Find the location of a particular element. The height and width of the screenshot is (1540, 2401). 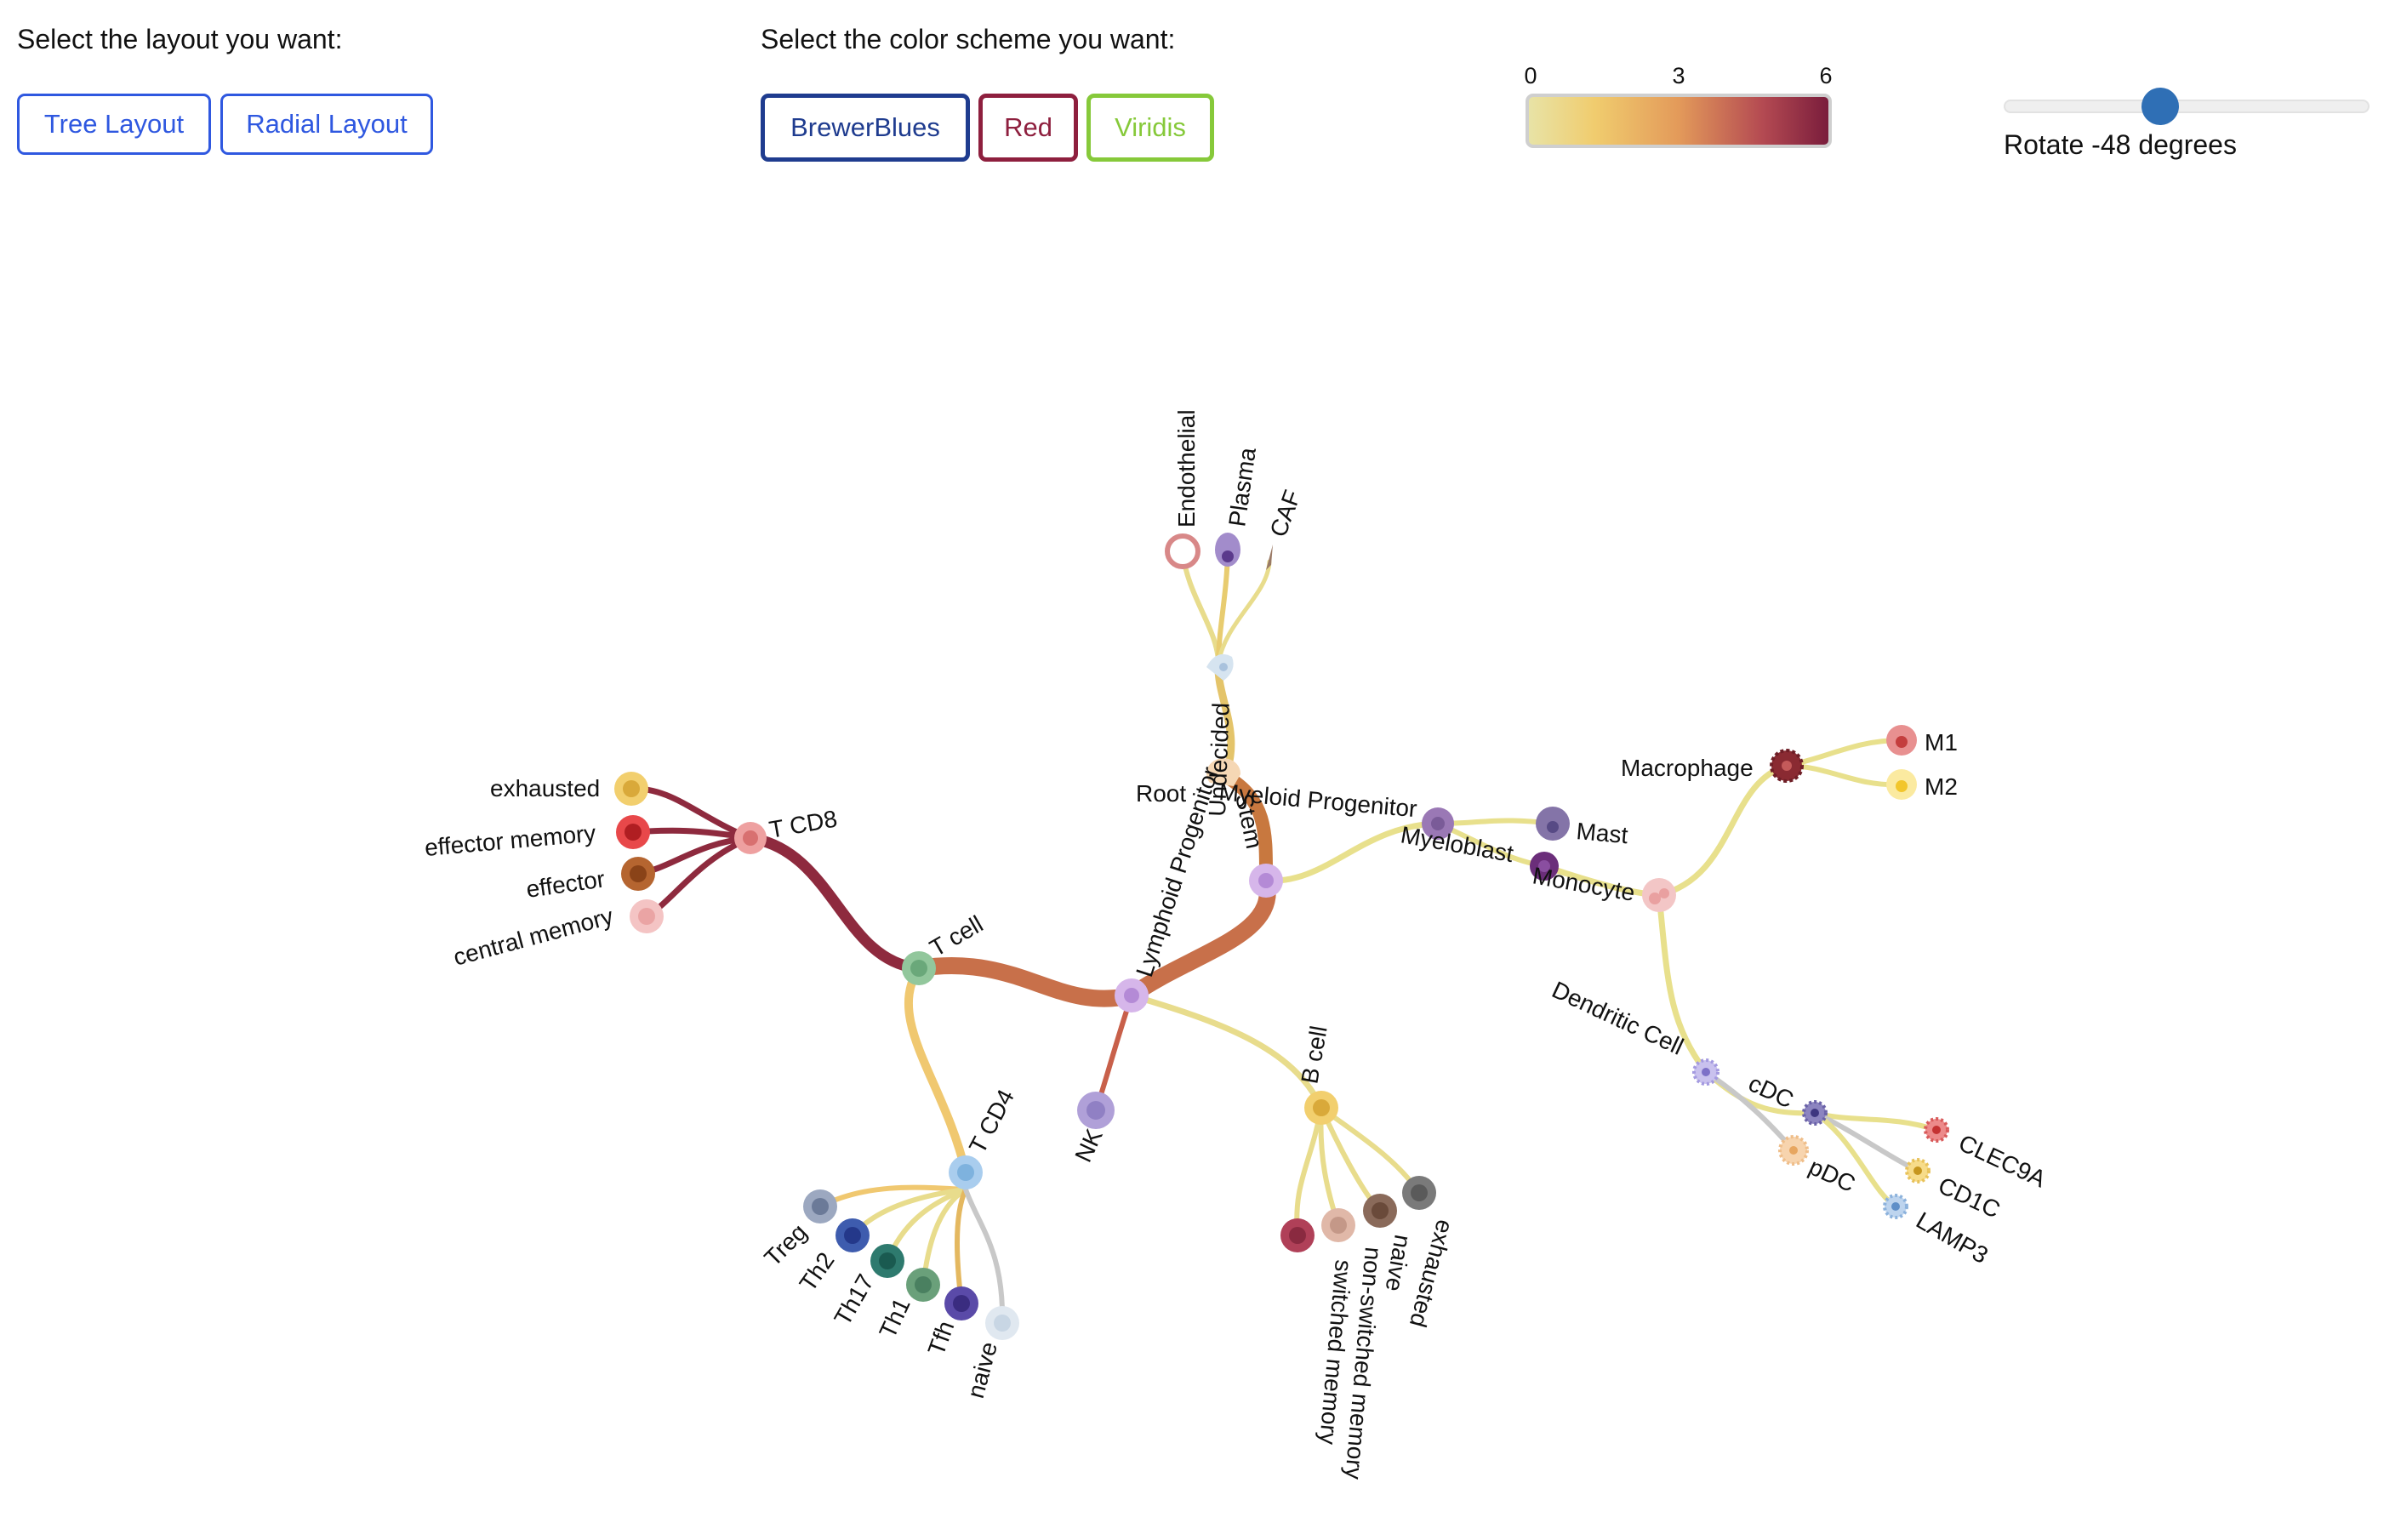

node-nonswitched is located at coordinates (1338, 1225).